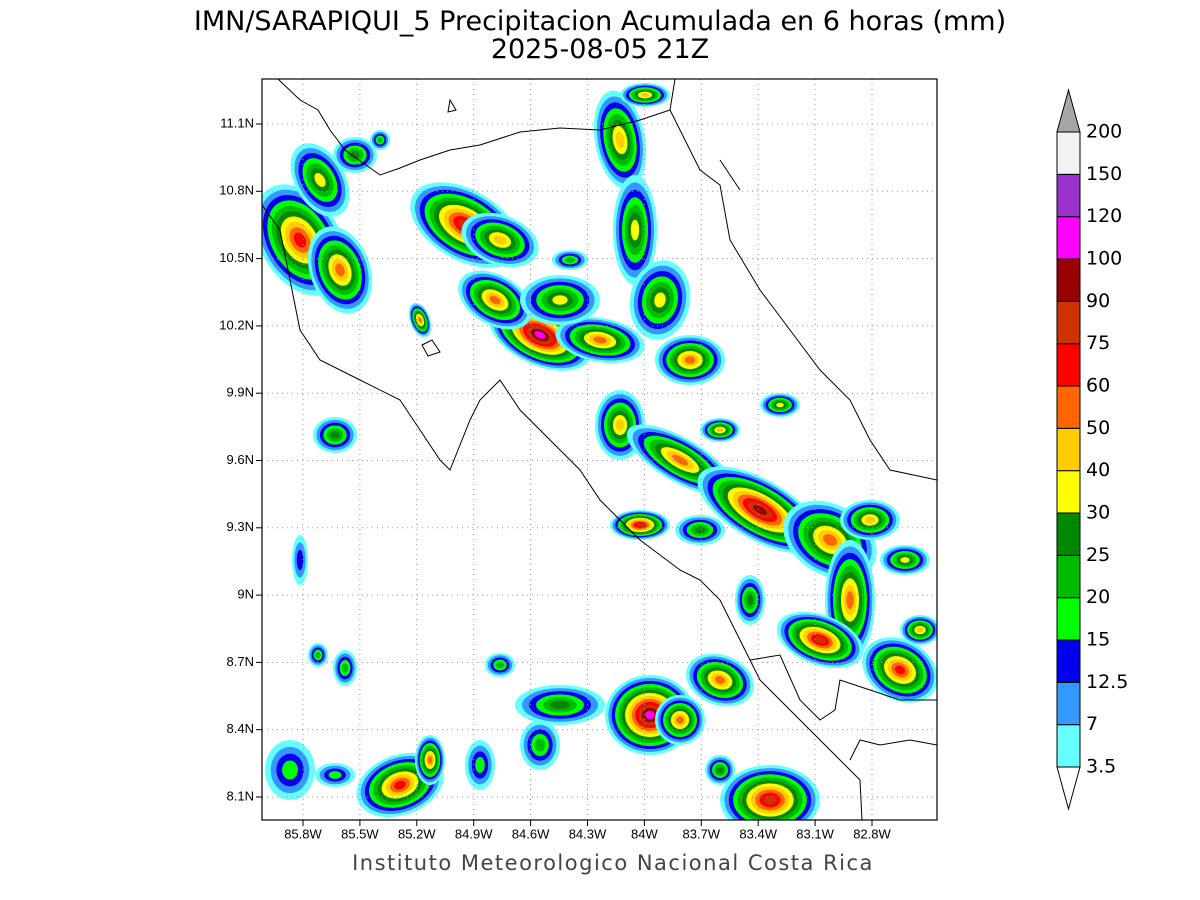 The width and height of the screenshot is (1200, 900). What do you see at coordinates (236, 324) in the screenshot?
I see `lat-label: 10.2N` at bounding box center [236, 324].